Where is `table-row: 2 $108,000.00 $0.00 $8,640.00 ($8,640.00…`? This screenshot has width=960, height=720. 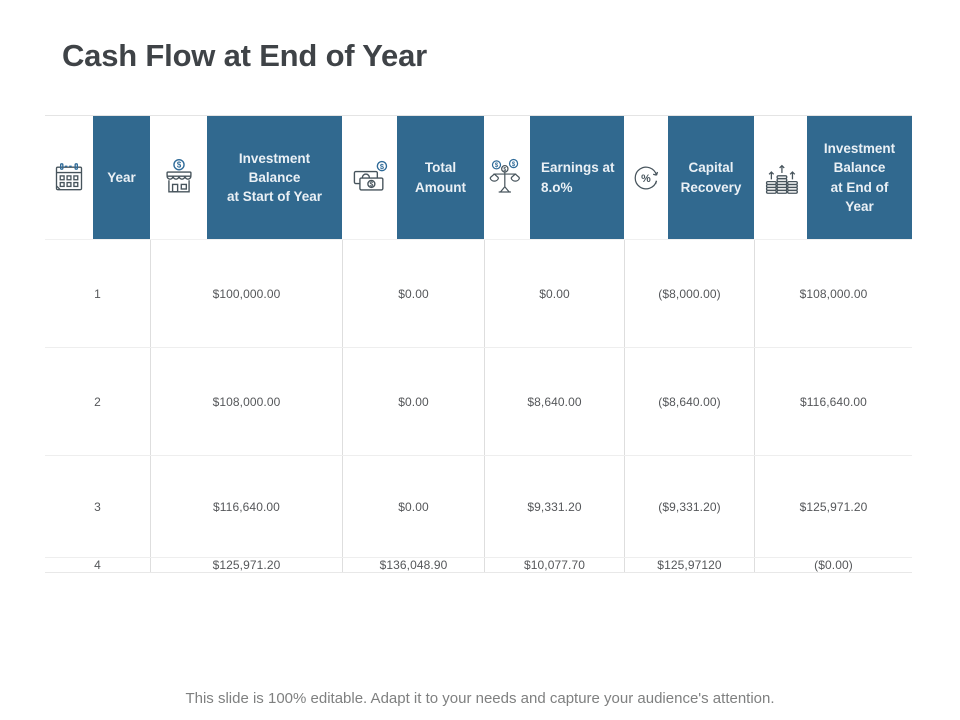
table-row: 2 $108,000.00 $0.00 $8,640.00 ($8,640.00… is located at coordinates (478, 401).